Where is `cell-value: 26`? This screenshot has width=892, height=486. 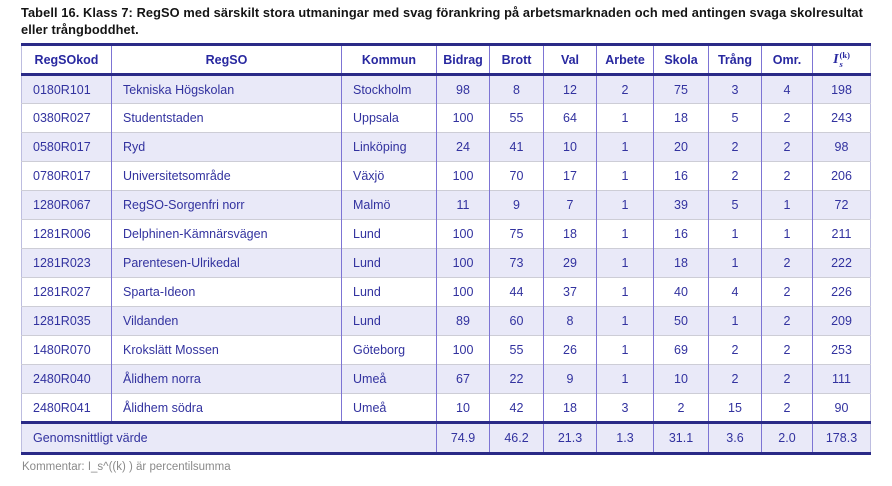 cell-value: 26 is located at coordinates (570, 350).